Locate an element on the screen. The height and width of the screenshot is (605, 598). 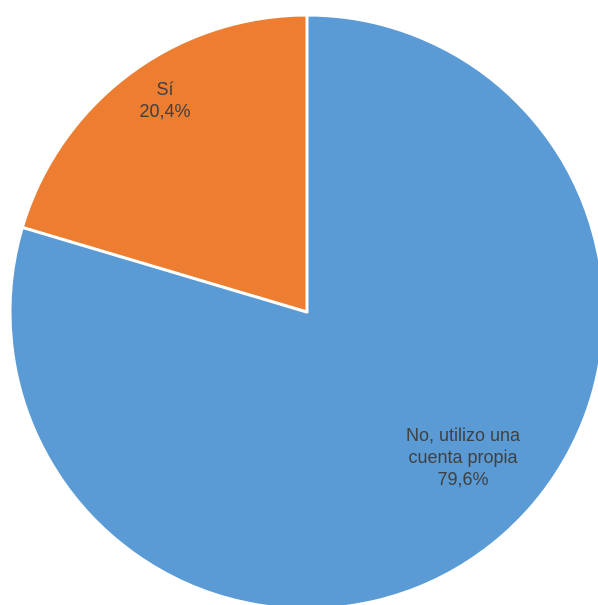
pie-category-label: No, utilizo una is located at coordinates (463, 435).